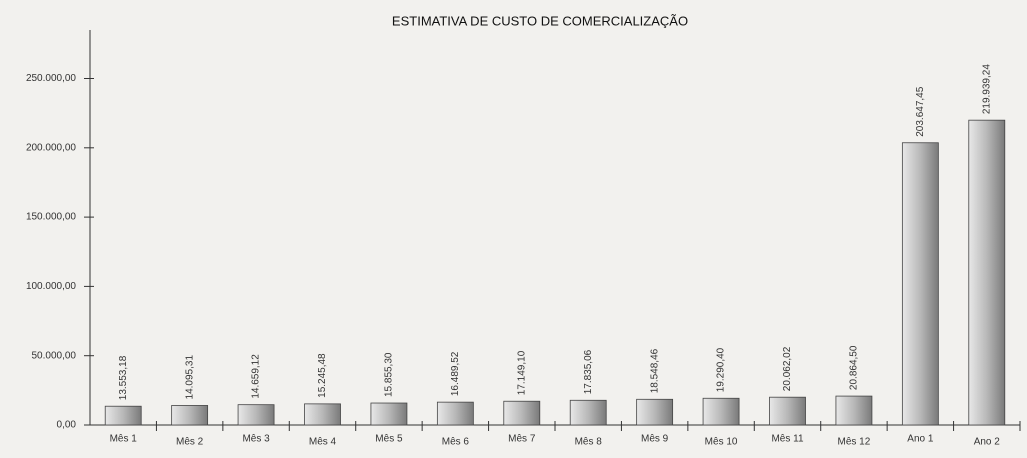 The height and width of the screenshot is (458, 1027). Describe the element at coordinates (721, 442) in the screenshot. I see `x-tick-label: Mês 10` at that location.